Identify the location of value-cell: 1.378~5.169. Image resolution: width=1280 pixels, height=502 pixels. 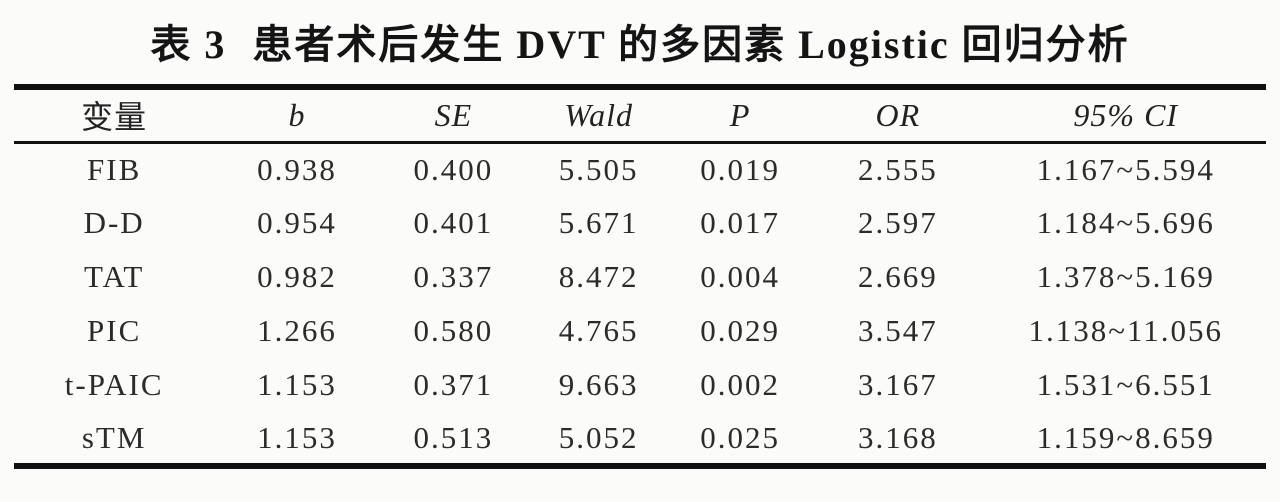
(1125, 276).